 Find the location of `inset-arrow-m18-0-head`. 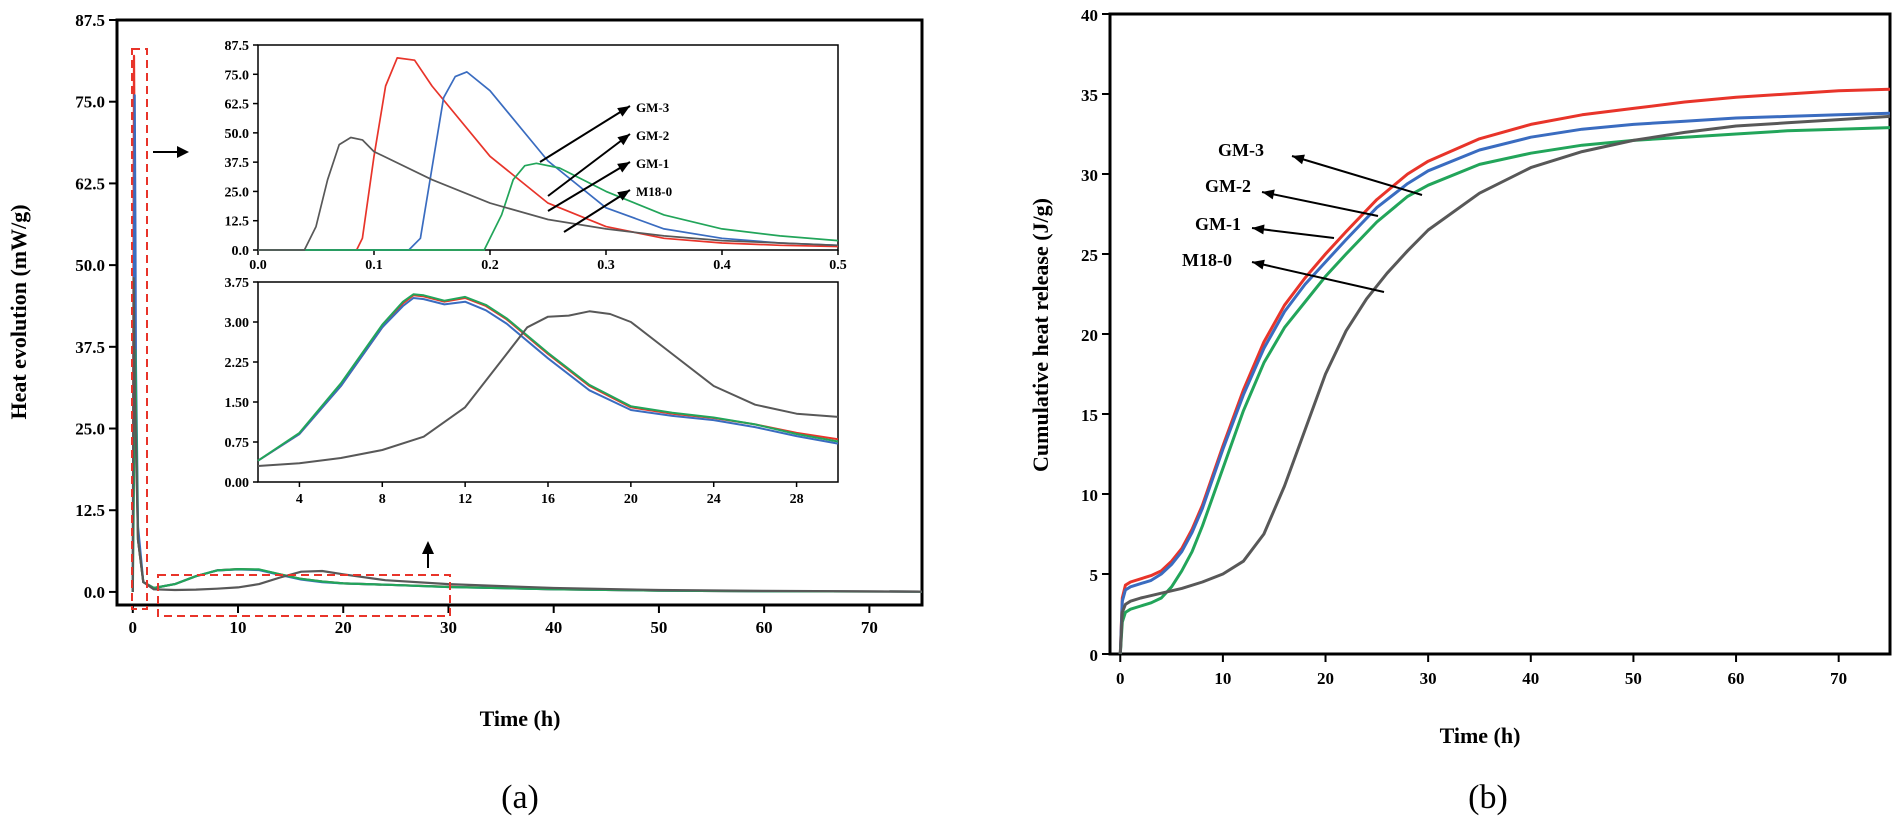

inset-arrow-m18-0-head is located at coordinates (623, 195).